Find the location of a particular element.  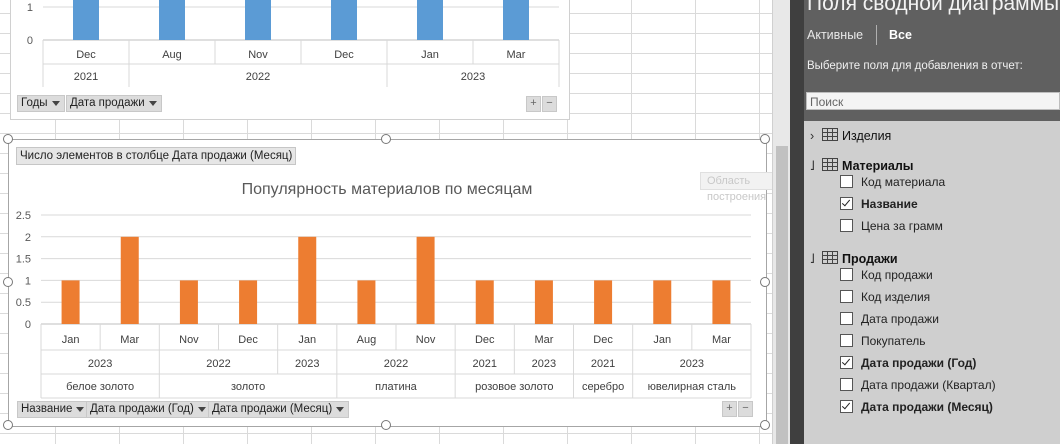

tab-active: Активные is located at coordinates (835, 35).